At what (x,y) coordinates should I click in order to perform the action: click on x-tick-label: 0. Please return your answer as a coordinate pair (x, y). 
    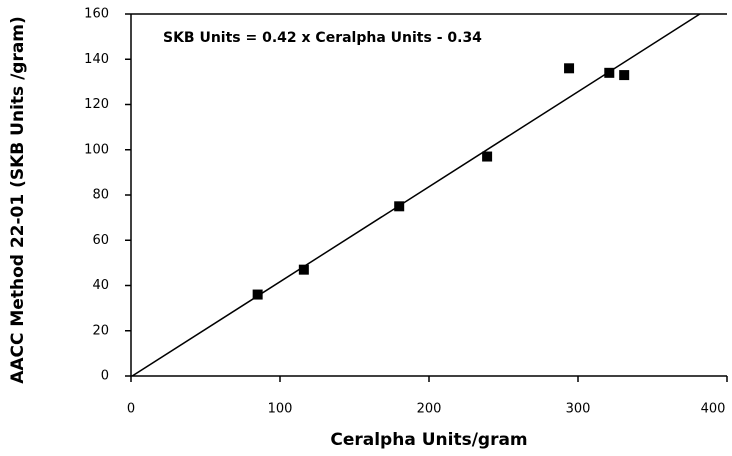
    Looking at the image, I should click on (131, 409).